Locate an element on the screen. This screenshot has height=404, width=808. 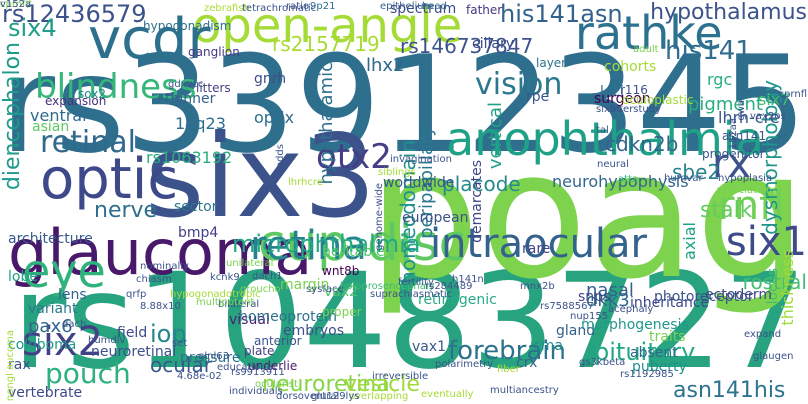
word-167: h141n is located at coordinates (468, 279).